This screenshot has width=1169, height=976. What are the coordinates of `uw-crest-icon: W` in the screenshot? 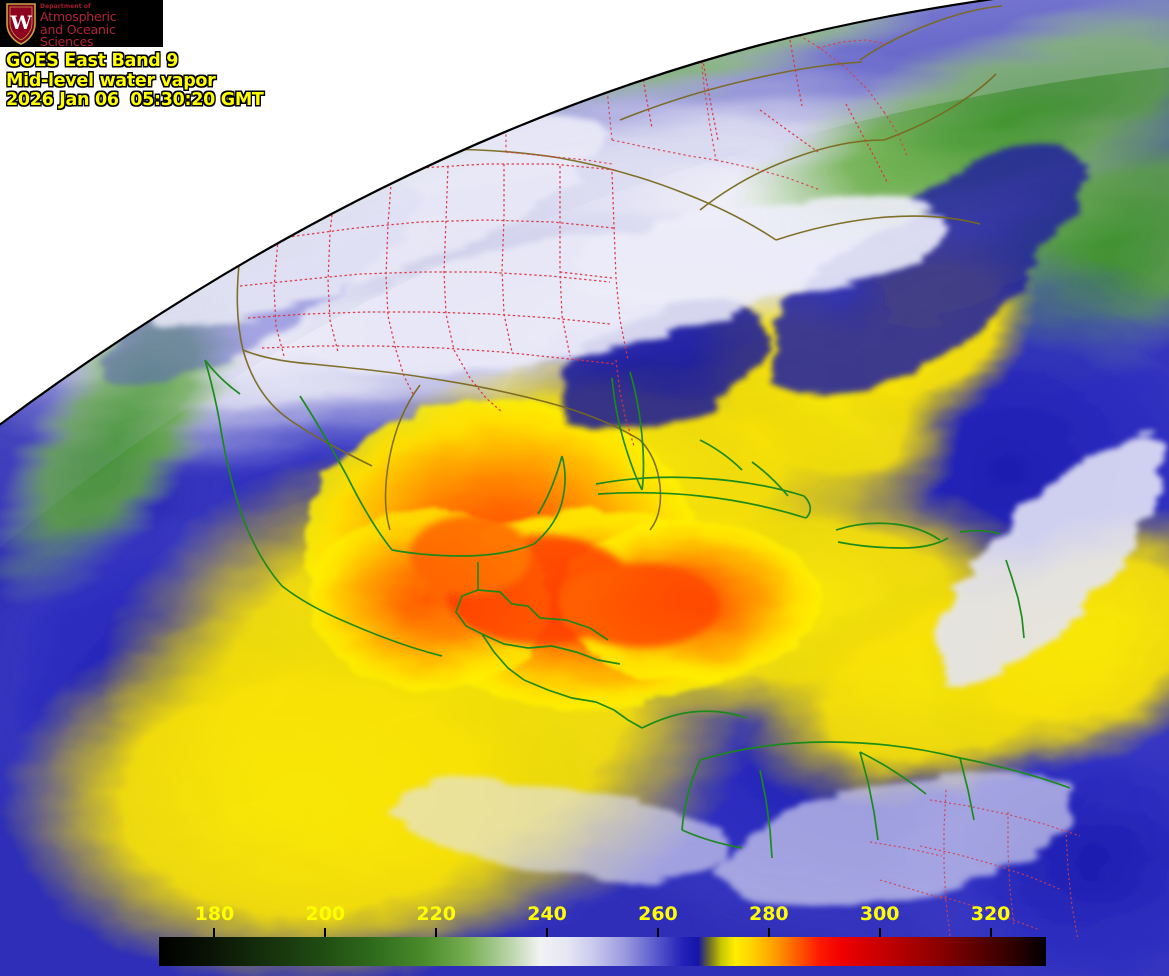 It's located at (21, 24).